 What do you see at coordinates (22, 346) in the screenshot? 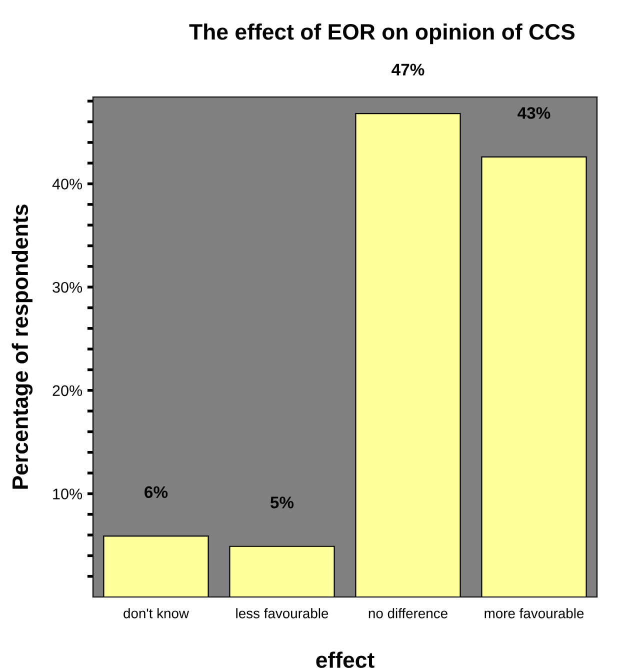
I see `y-axis-title: Percentage of respondents` at bounding box center [22, 346].